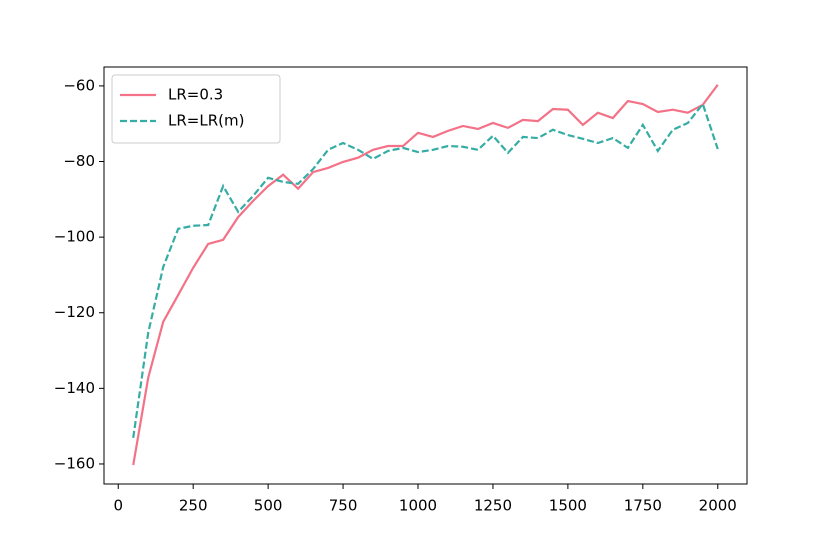  What do you see at coordinates (718, 506) in the screenshot?
I see `x-tick-label: 2000` at bounding box center [718, 506].